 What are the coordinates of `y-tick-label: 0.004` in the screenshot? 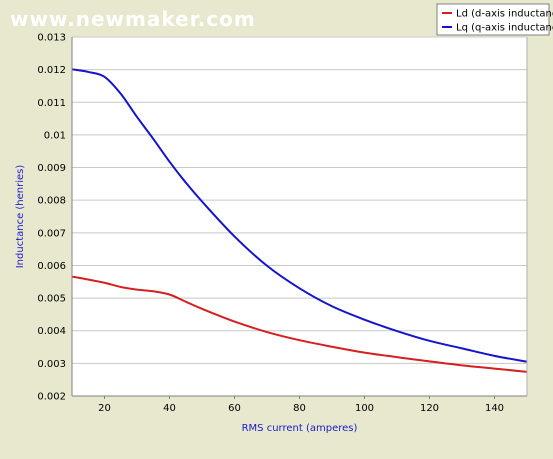 It's located at (51, 331).